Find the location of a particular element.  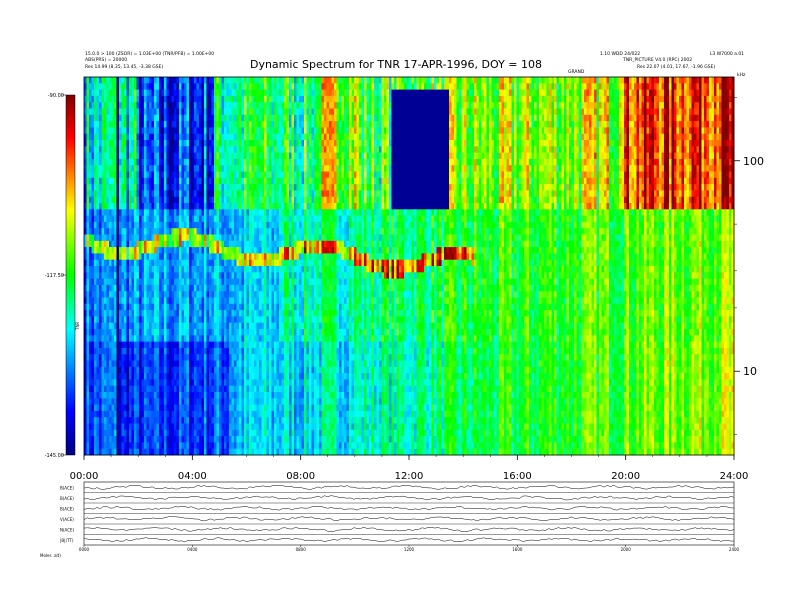

panel-x-tick-label: 2400 is located at coordinates (734, 549).